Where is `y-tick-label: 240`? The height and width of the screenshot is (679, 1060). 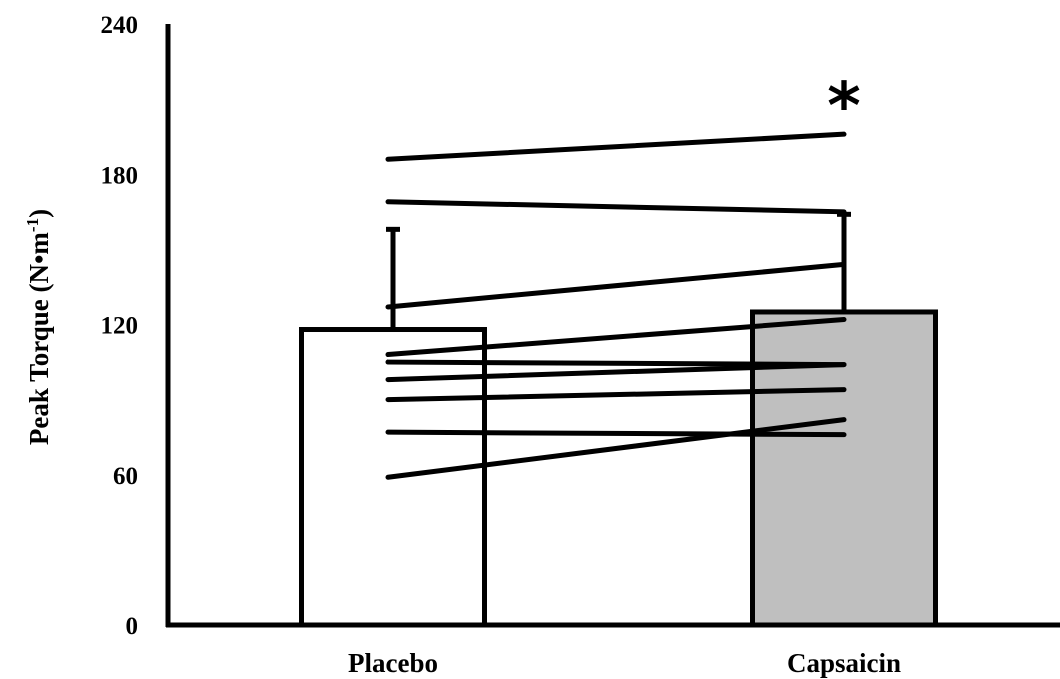
y-tick-label: 240 is located at coordinates (120, 25).